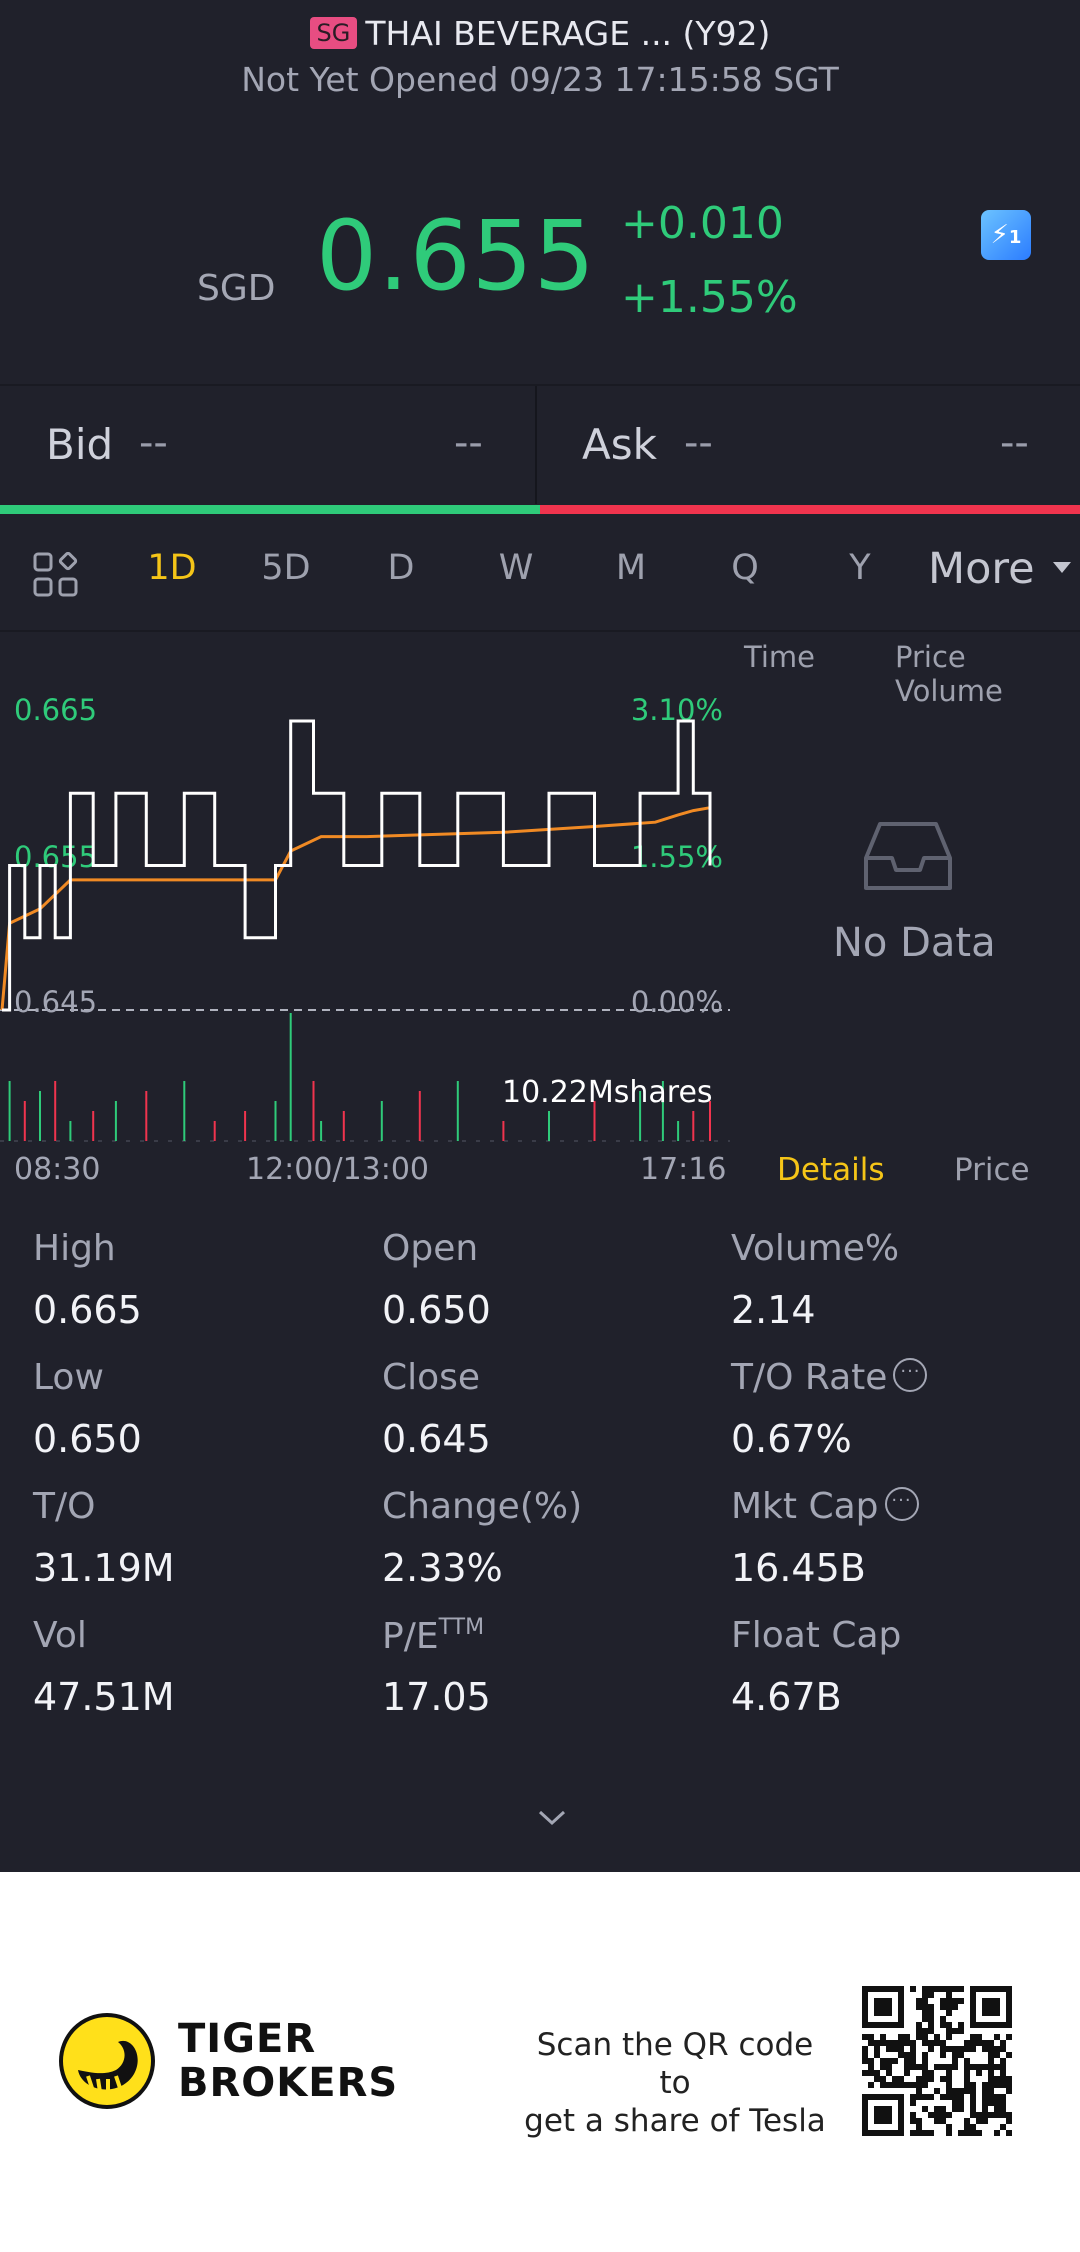 This screenshot has width=1080, height=2252. I want to click on ask-size: --, so click(1014, 443).